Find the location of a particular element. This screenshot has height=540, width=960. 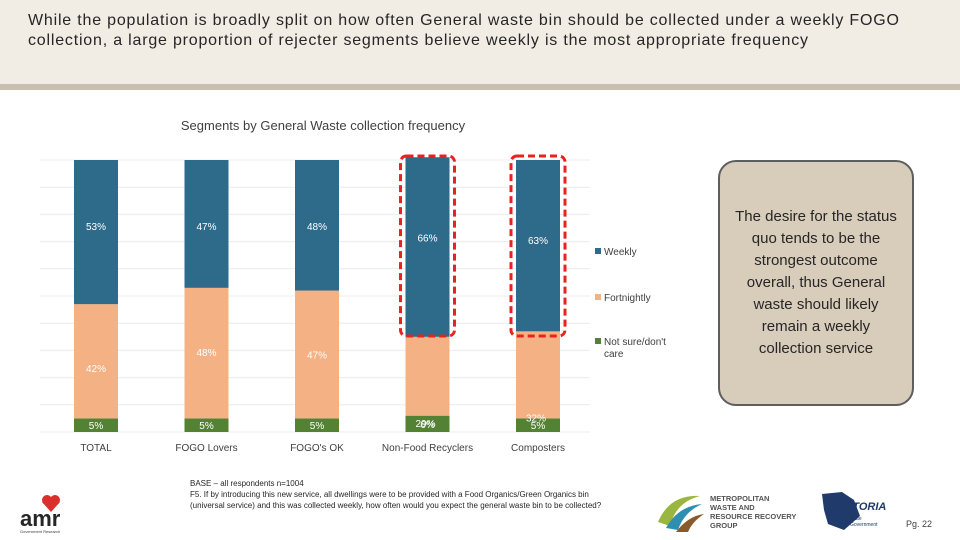

legend-label: care is located at coordinates (614, 354).